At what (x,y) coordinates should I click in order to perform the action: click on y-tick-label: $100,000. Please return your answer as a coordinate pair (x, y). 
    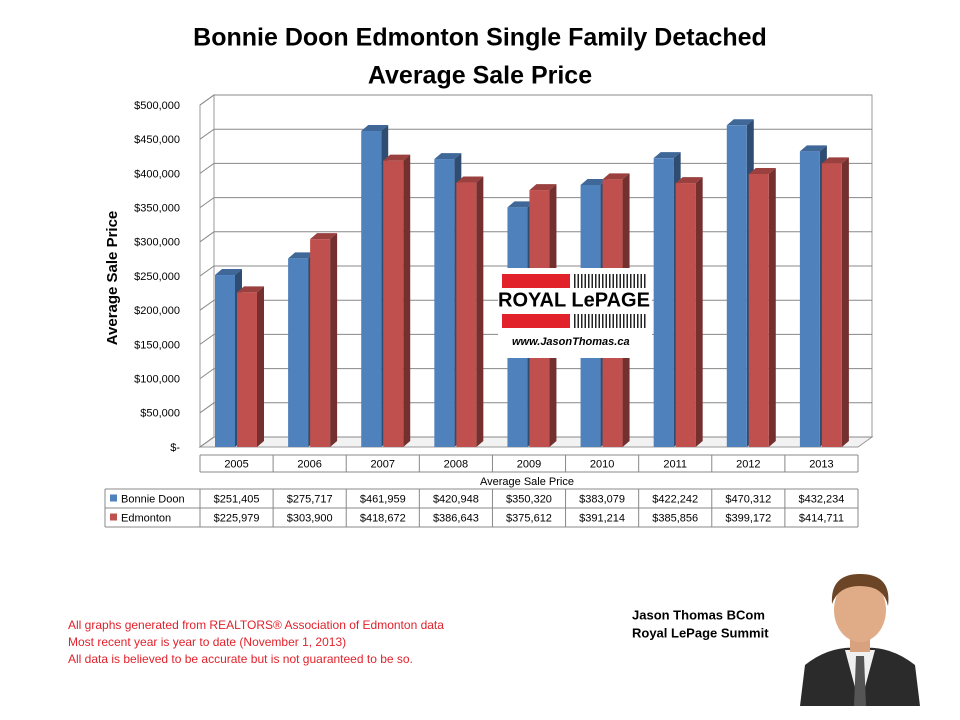
    Looking at the image, I should click on (157, 380).